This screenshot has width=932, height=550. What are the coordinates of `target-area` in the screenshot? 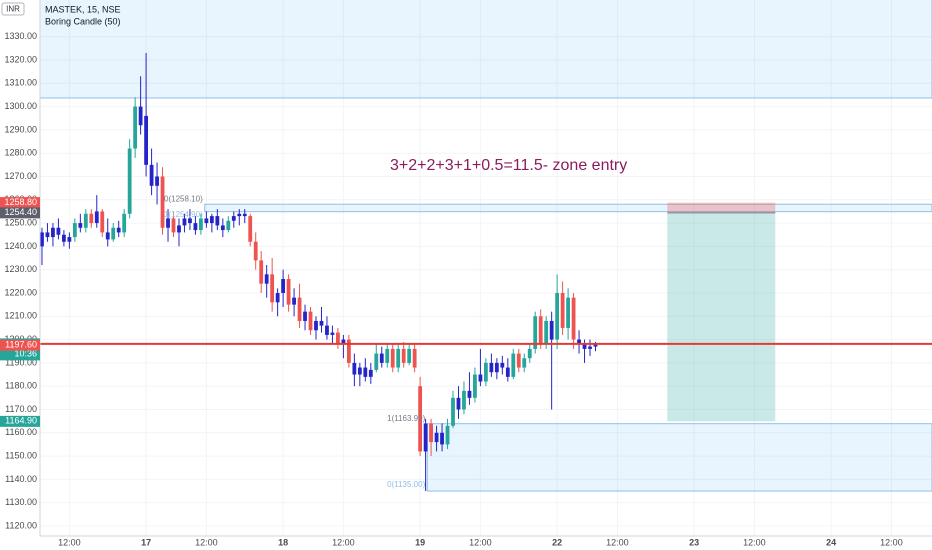 It's located at (721, 317).